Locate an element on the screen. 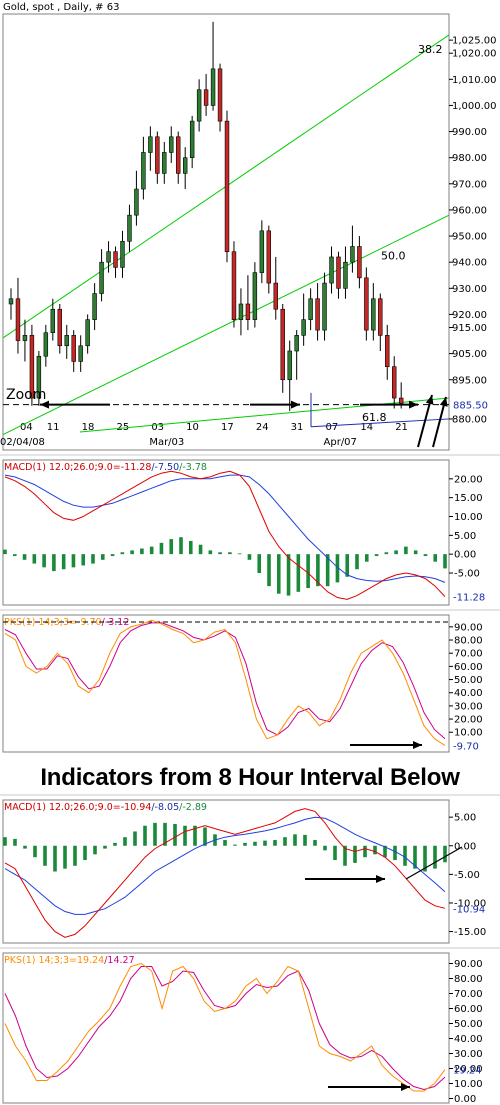  indicator-y-tick-label: 15.00 is located at coordinates (468, 498).